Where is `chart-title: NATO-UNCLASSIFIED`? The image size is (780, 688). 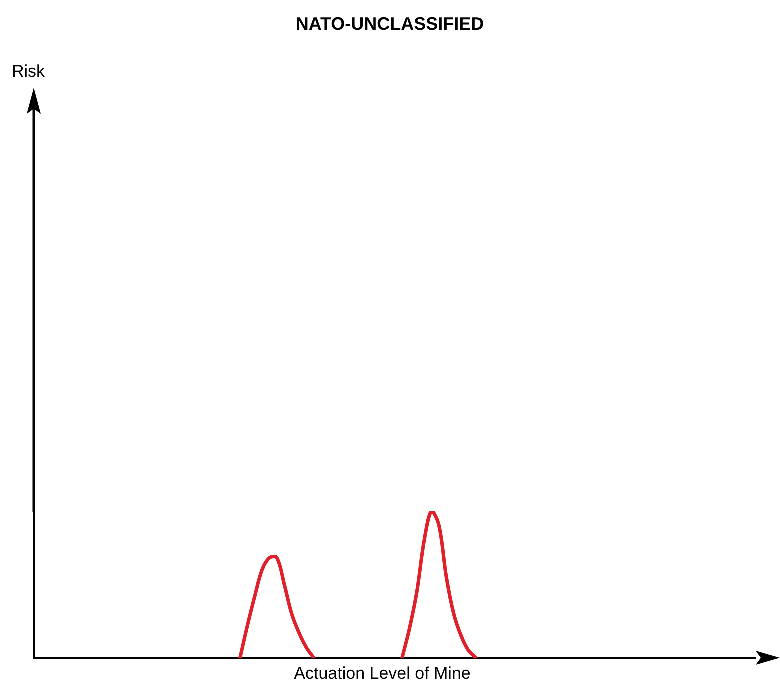 chart-title: NATO-UNCLASSIFIED is located at coordinates (390, 24).